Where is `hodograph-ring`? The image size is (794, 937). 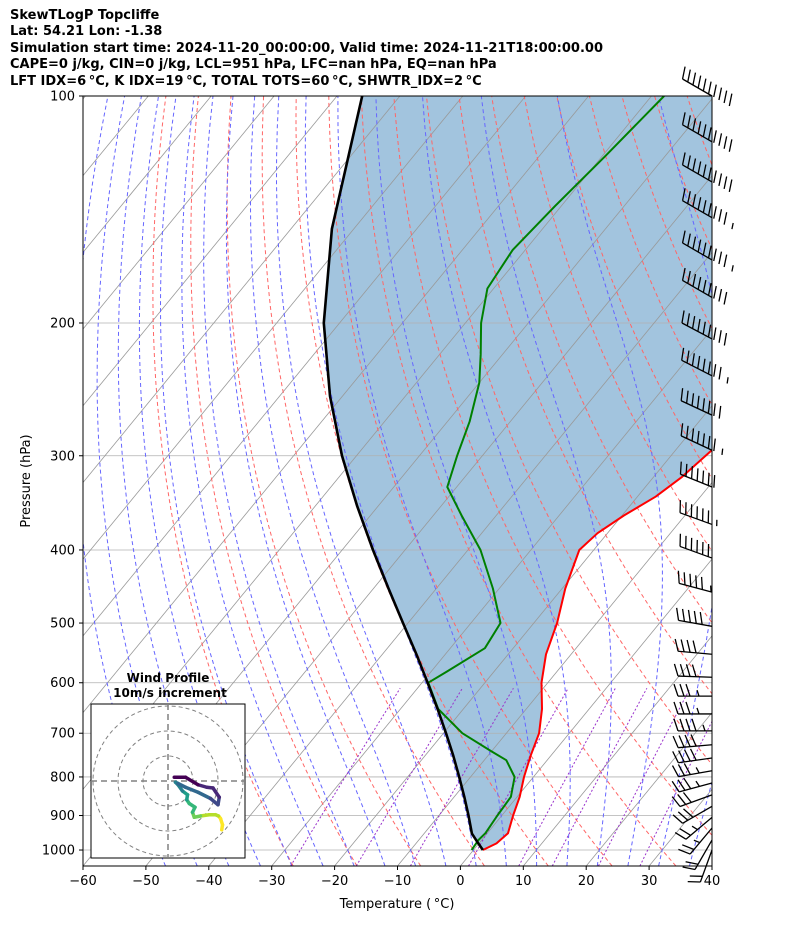 hodograph-ring is located at coordinates (168, 781).